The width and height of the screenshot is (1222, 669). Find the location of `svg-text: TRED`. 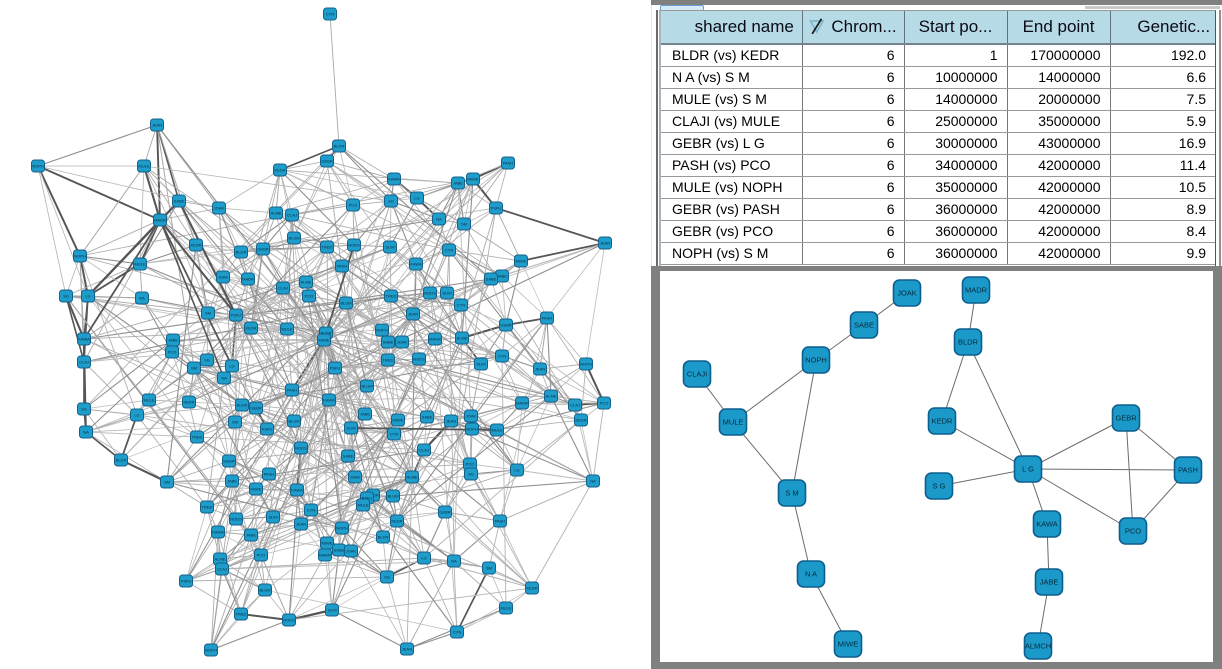

svg-text: TRED is located at coordinates (207, 507).